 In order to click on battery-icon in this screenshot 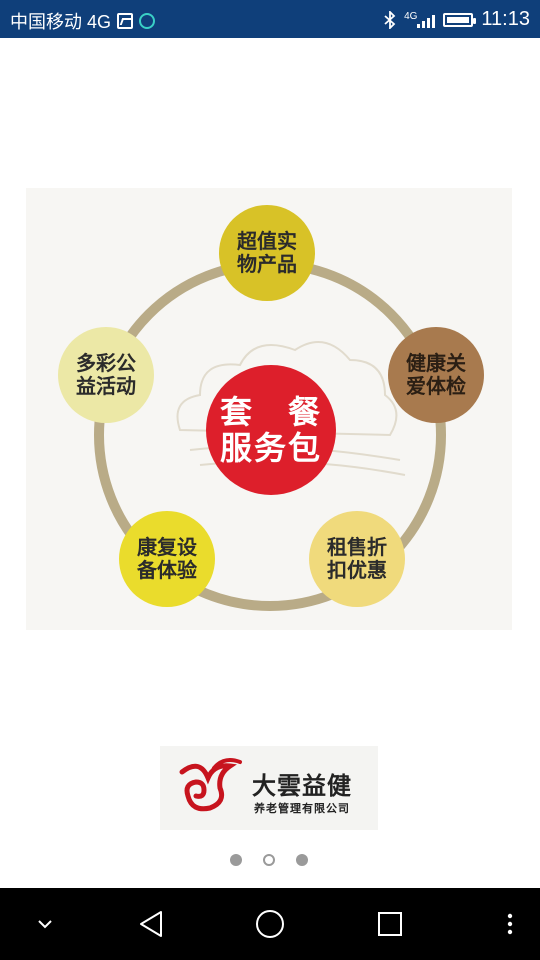, I will do `click(460, 19)`.